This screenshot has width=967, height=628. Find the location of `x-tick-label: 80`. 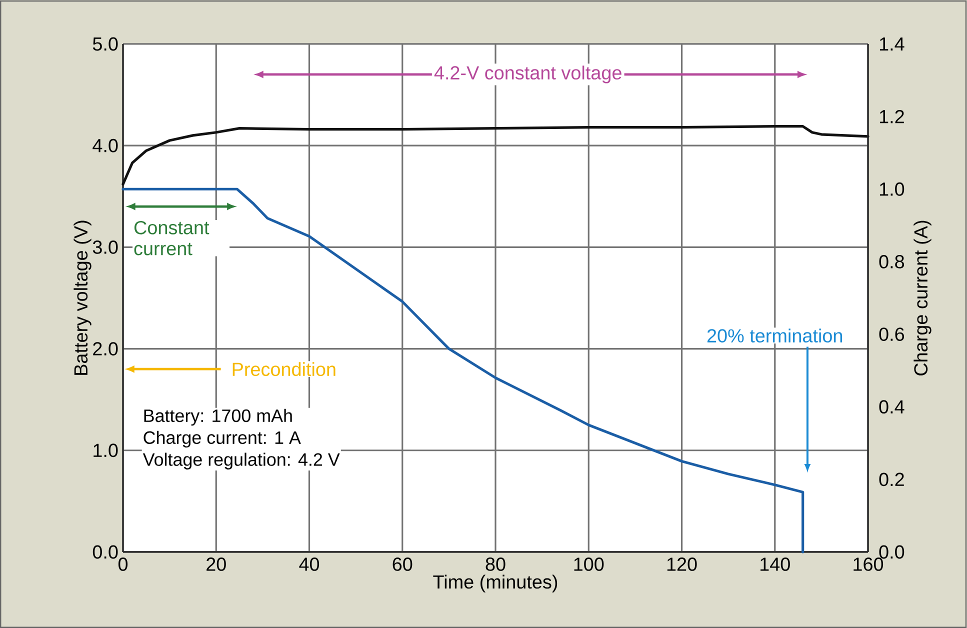

x-tick-label: 80 is located at coordinates (496, 564).